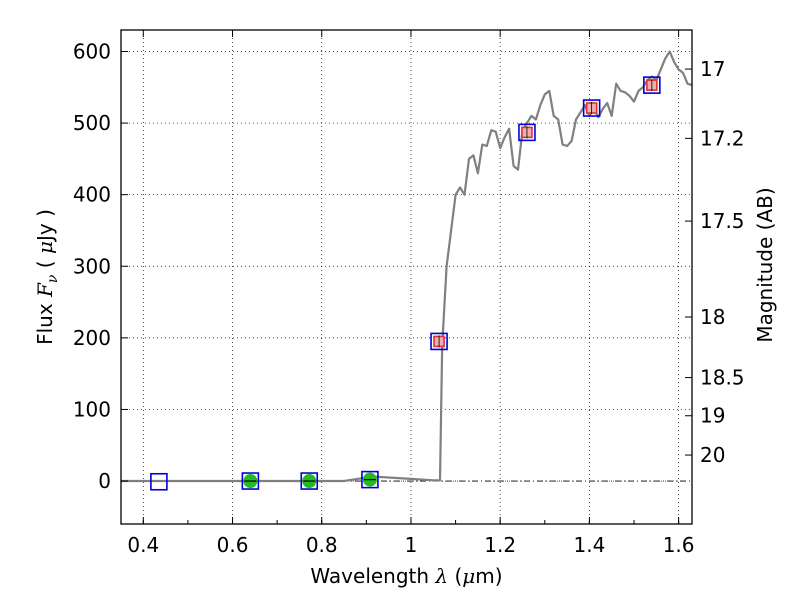 This screenshot has width=800, height=600. Describe the element at coordinates (589, 545) in the screenshot. I see `x-tick-label: 1.4` at that location.